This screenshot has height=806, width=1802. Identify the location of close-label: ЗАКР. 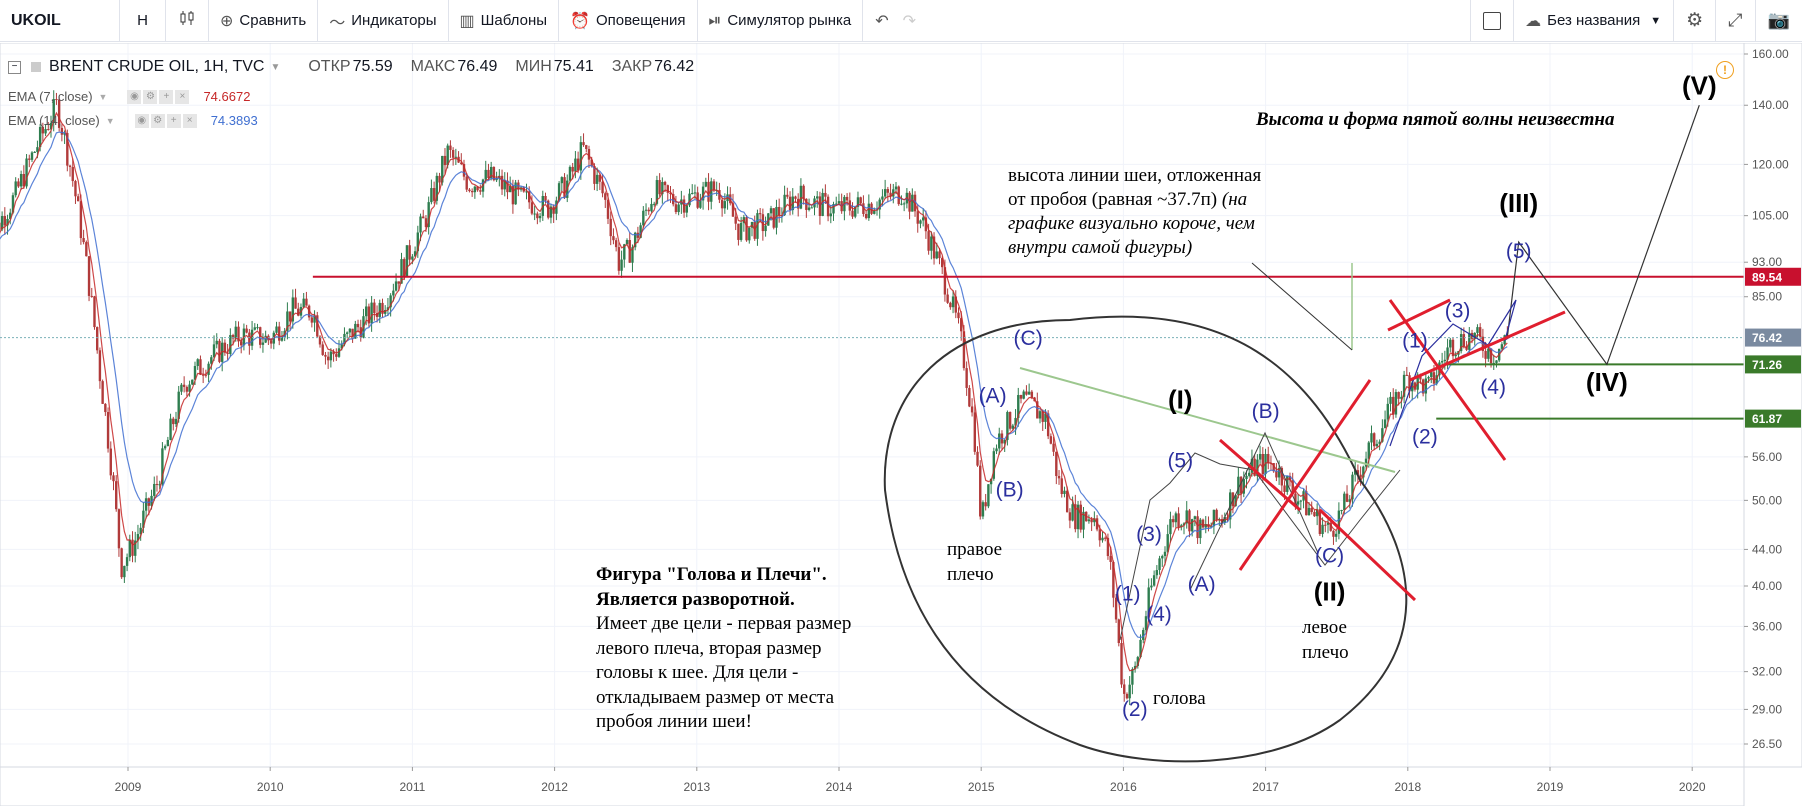
(632, 66).